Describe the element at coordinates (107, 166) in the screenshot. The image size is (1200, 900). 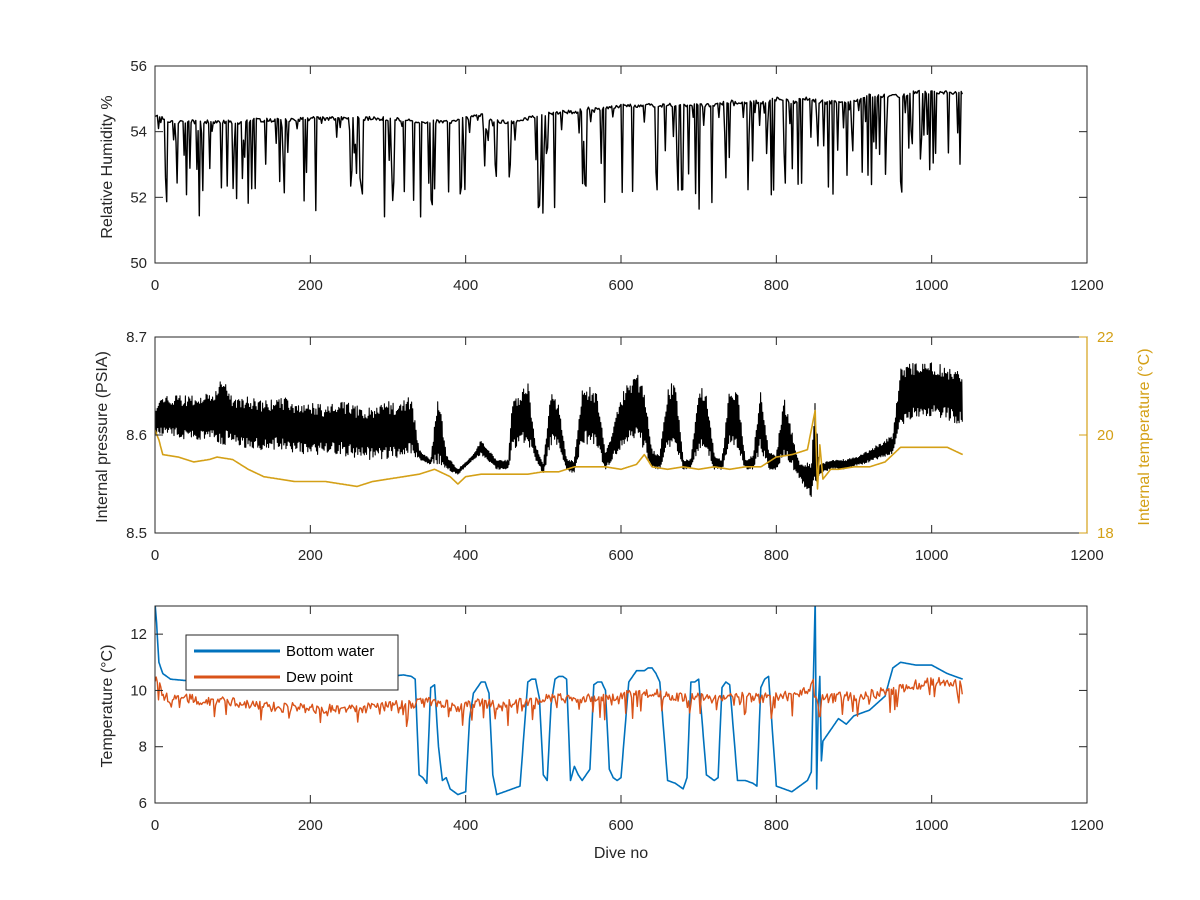
I see `ylabel-humidity: Relative Humidity %` at that location.